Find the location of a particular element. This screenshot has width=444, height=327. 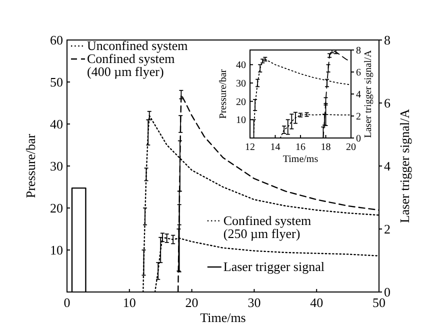

x-tick-label: 14 is located at coordinates (275, 147).